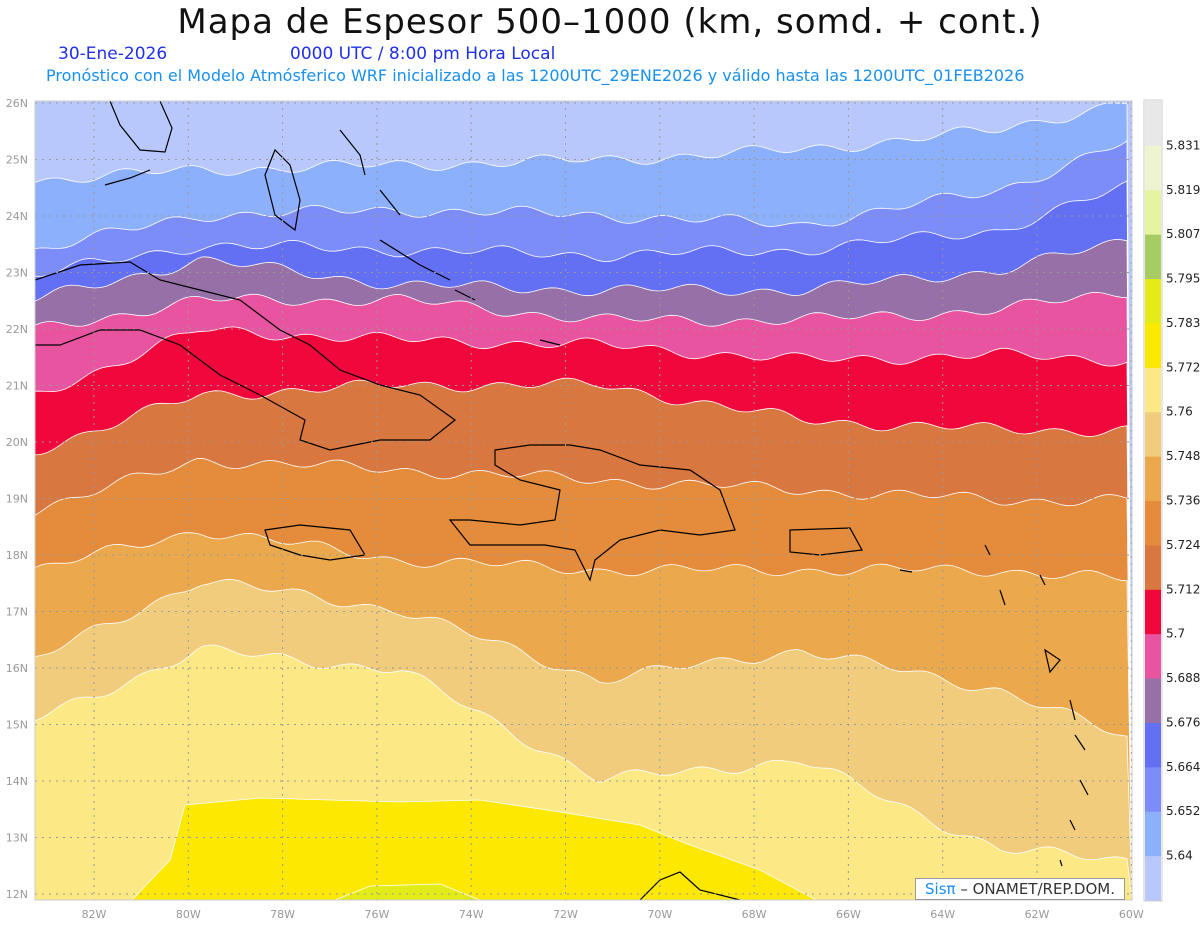 Image resolution: width=1200 pixels, height=927 pixels. I want to click on colorbar-label: 5.64, so click(1179, 856).